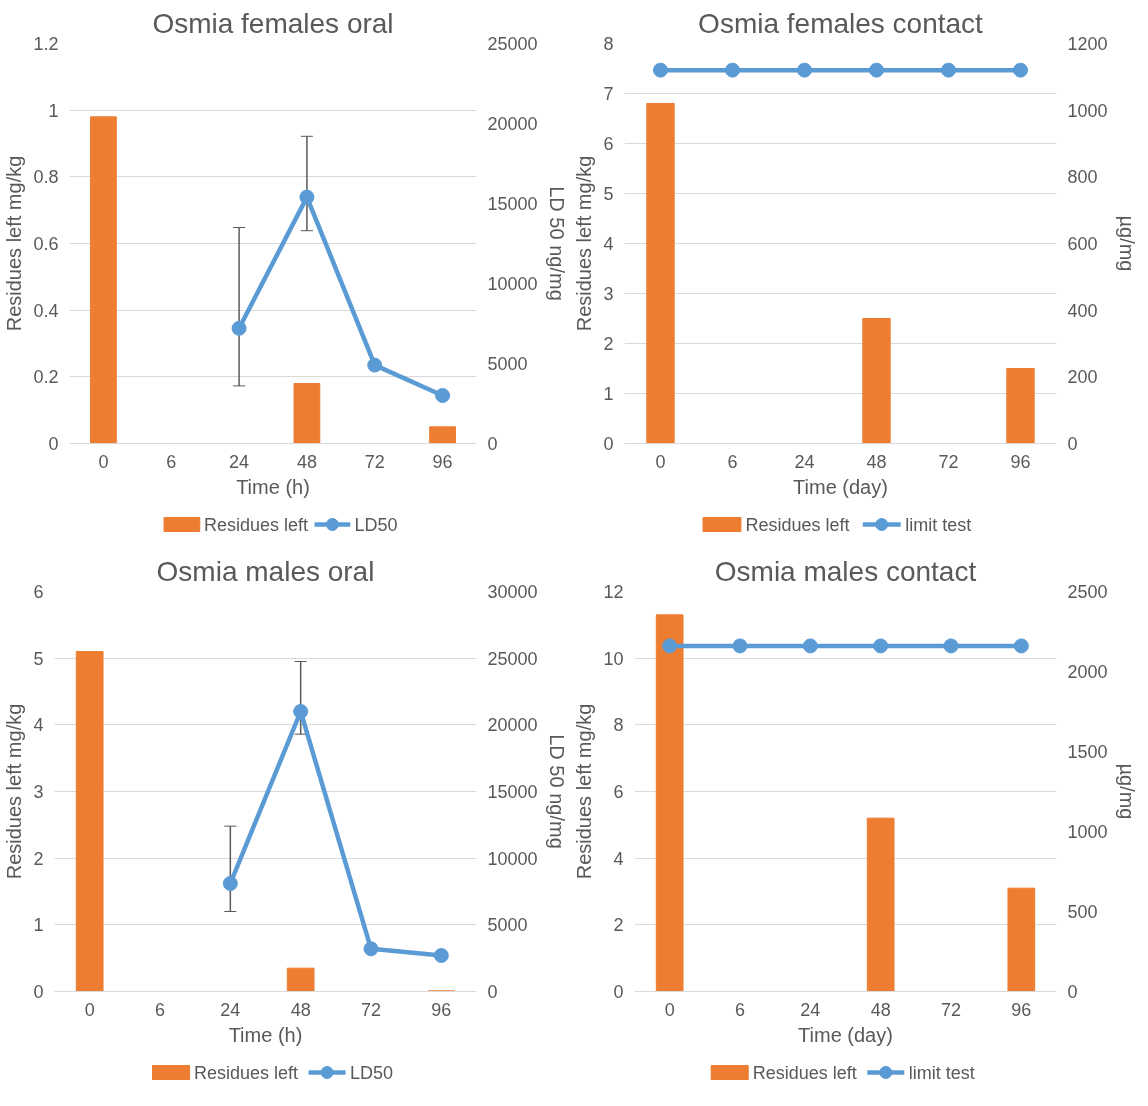 This screenshot has height=1106, width=1148. Describe the element at coordinates (46, 310) in the screenshot. I see `y-tick-label: 0.4` at that location.